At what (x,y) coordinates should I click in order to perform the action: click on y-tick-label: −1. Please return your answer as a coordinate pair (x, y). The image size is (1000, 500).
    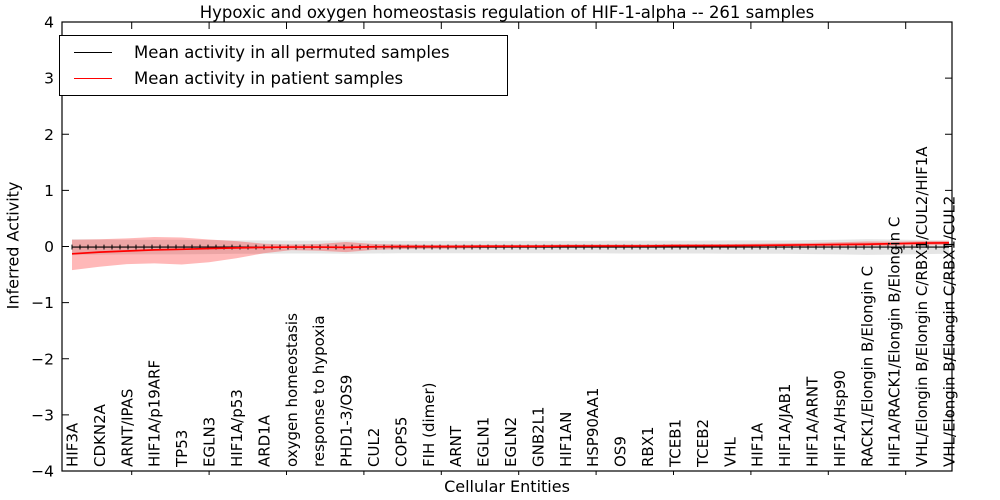
    Looking at the image, I should click on (42, 303).